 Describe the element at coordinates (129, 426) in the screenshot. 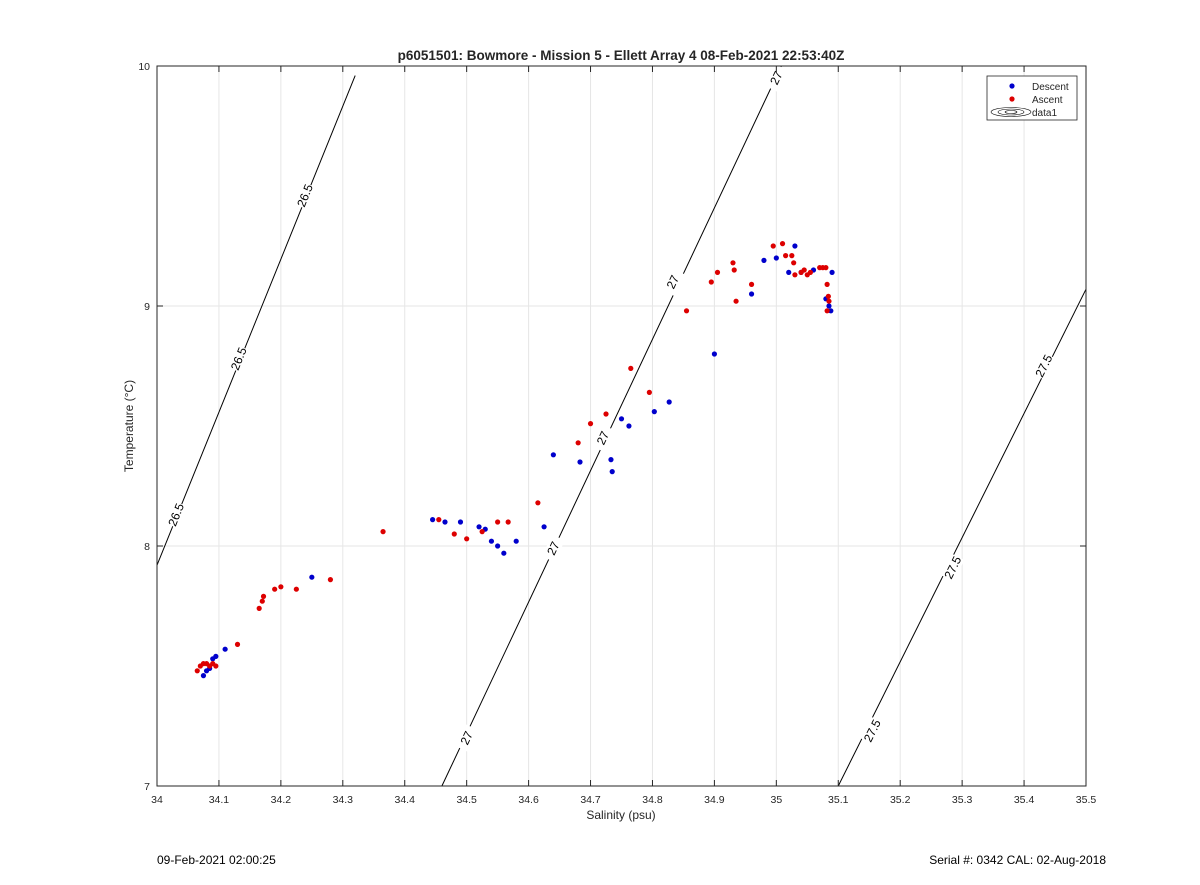

I see `y-axis-label: Temperature (°C)` at that location.